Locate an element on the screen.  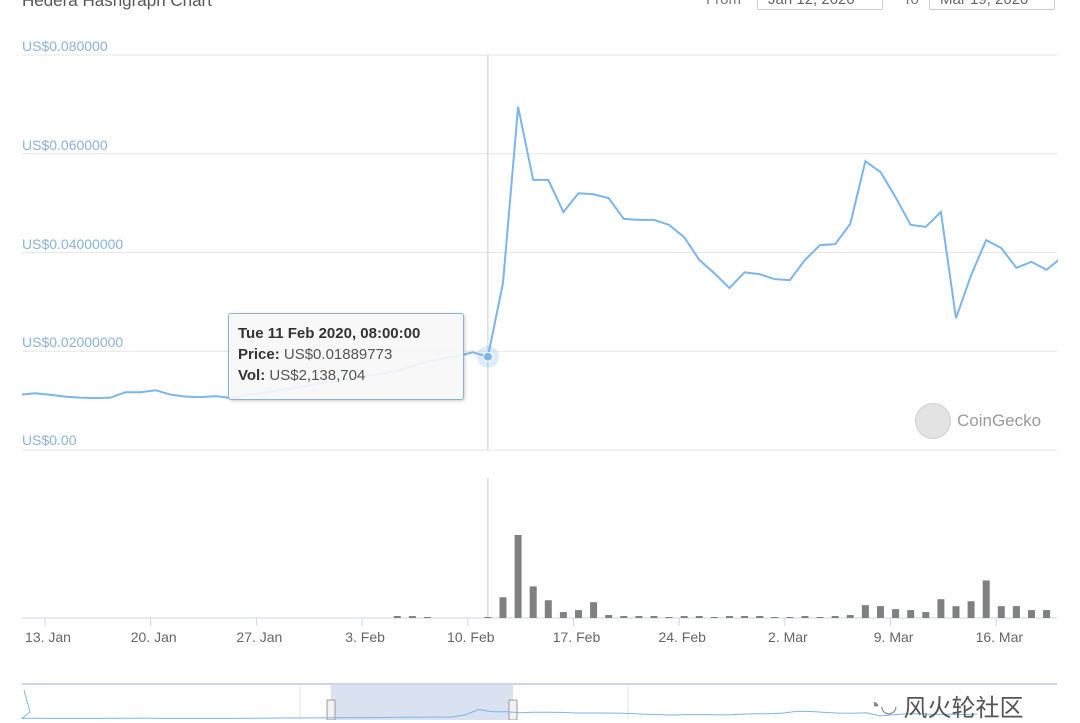
x-tick-label: 2. Mar is located at coordinates (788, 637).